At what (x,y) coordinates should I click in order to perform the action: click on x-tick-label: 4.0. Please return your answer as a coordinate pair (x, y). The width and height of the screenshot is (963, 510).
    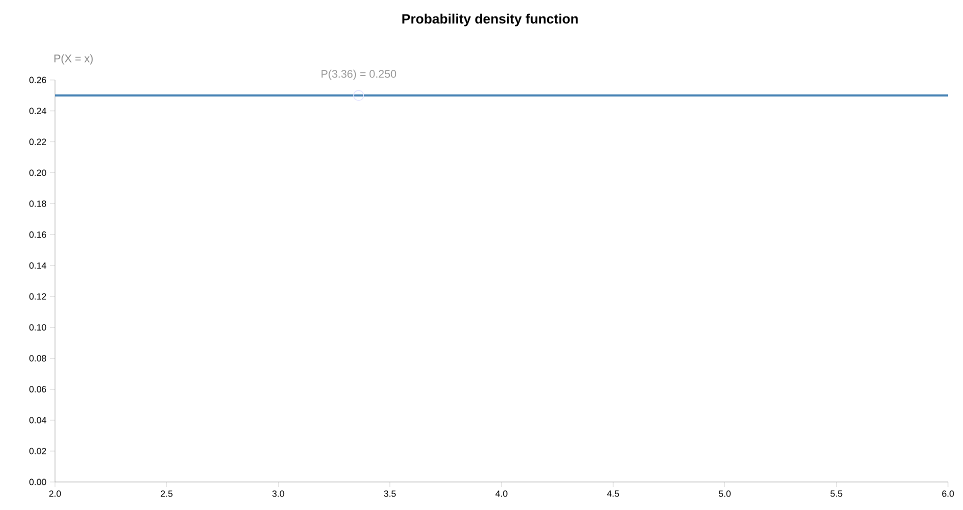
    Looking at the image, I should click on (501, 493).